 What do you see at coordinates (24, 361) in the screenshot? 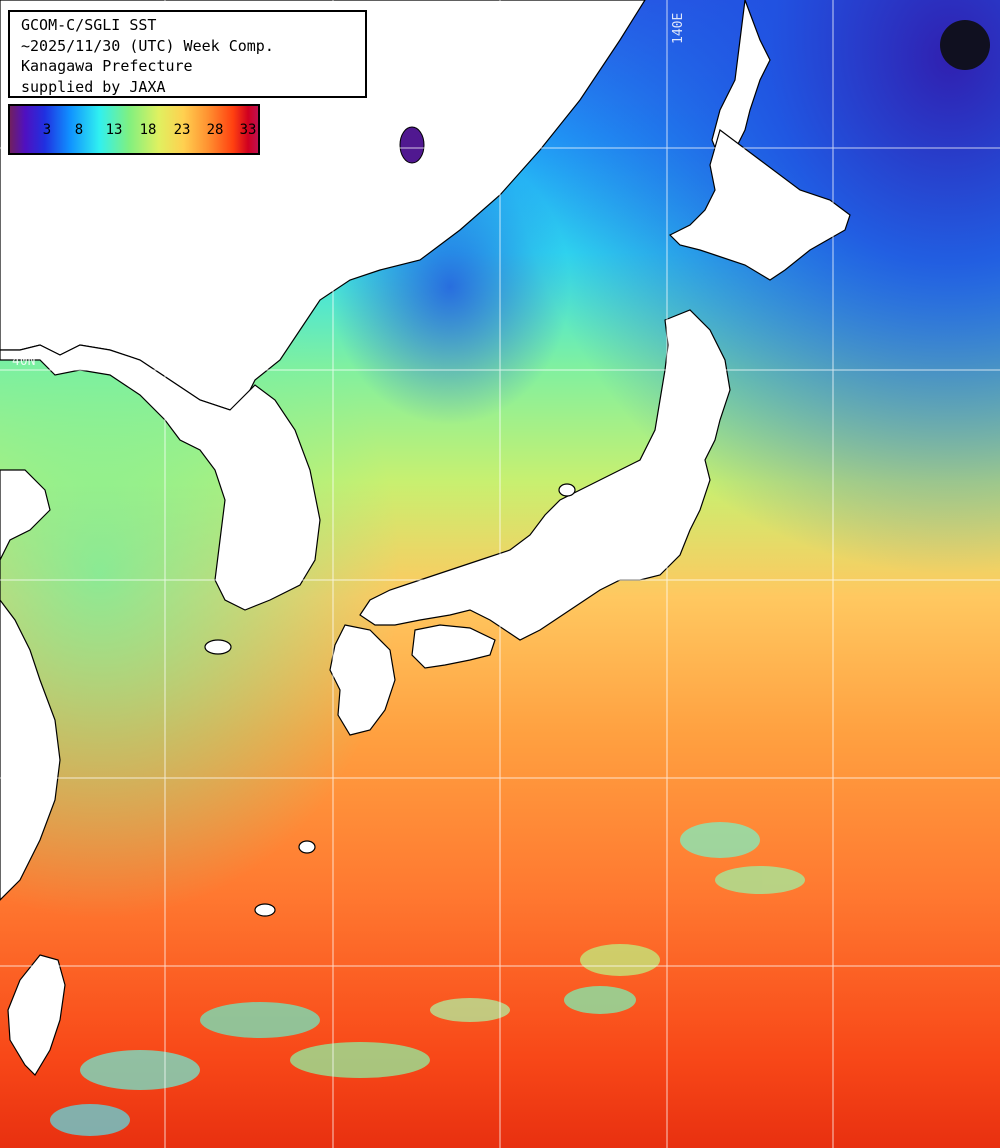
I see `latitude-label: 40N` at bounding box center [24, 361].